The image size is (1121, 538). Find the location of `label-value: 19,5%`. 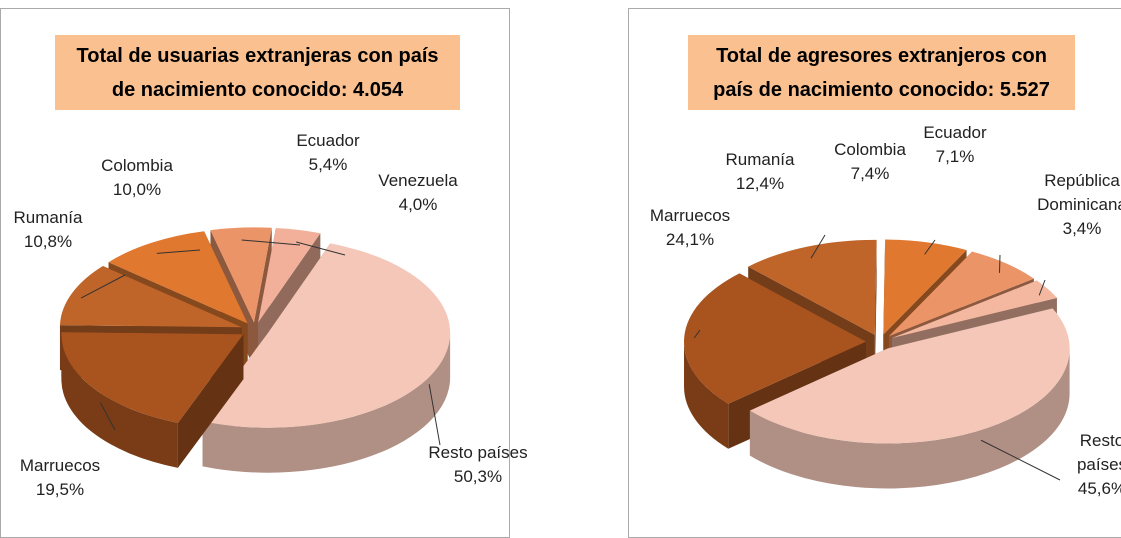

label-value: 19,5% is located at coordinates (60, 490).